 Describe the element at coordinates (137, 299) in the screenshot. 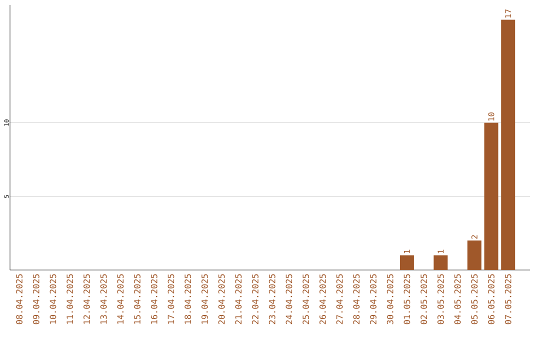

I see `x-tick-label: 15.04.2025` at that location.